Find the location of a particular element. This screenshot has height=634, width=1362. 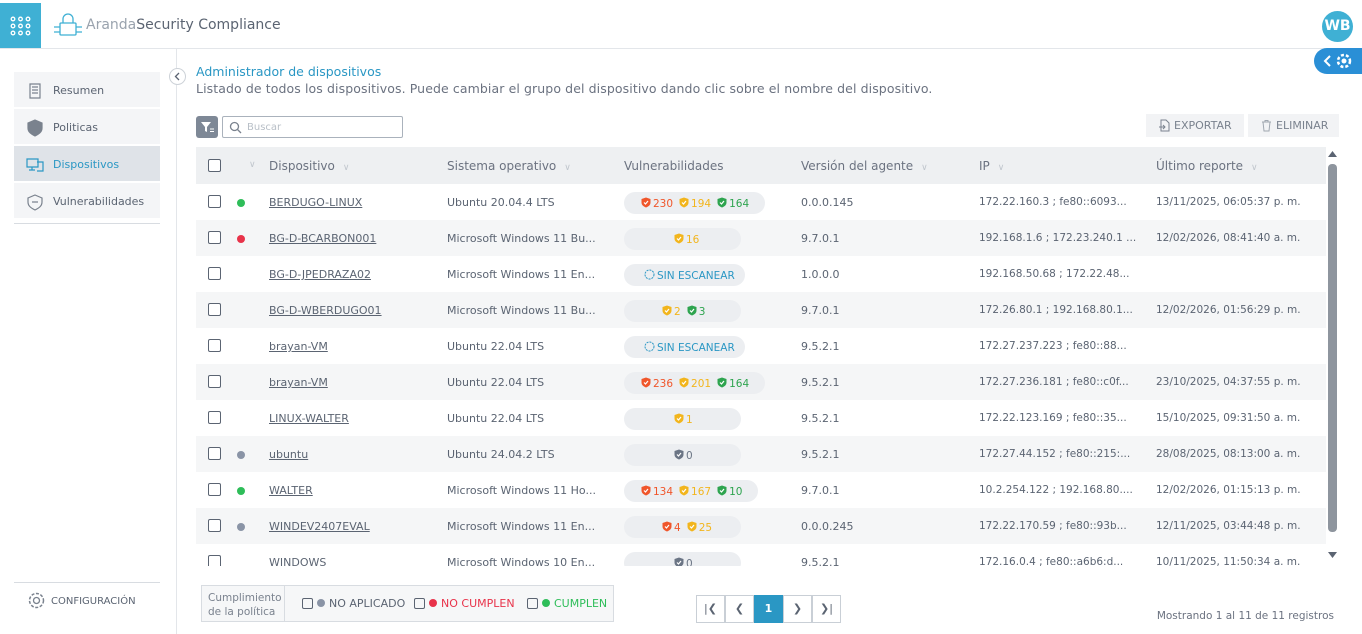

collapse-button is located at coordinates (177, 76).